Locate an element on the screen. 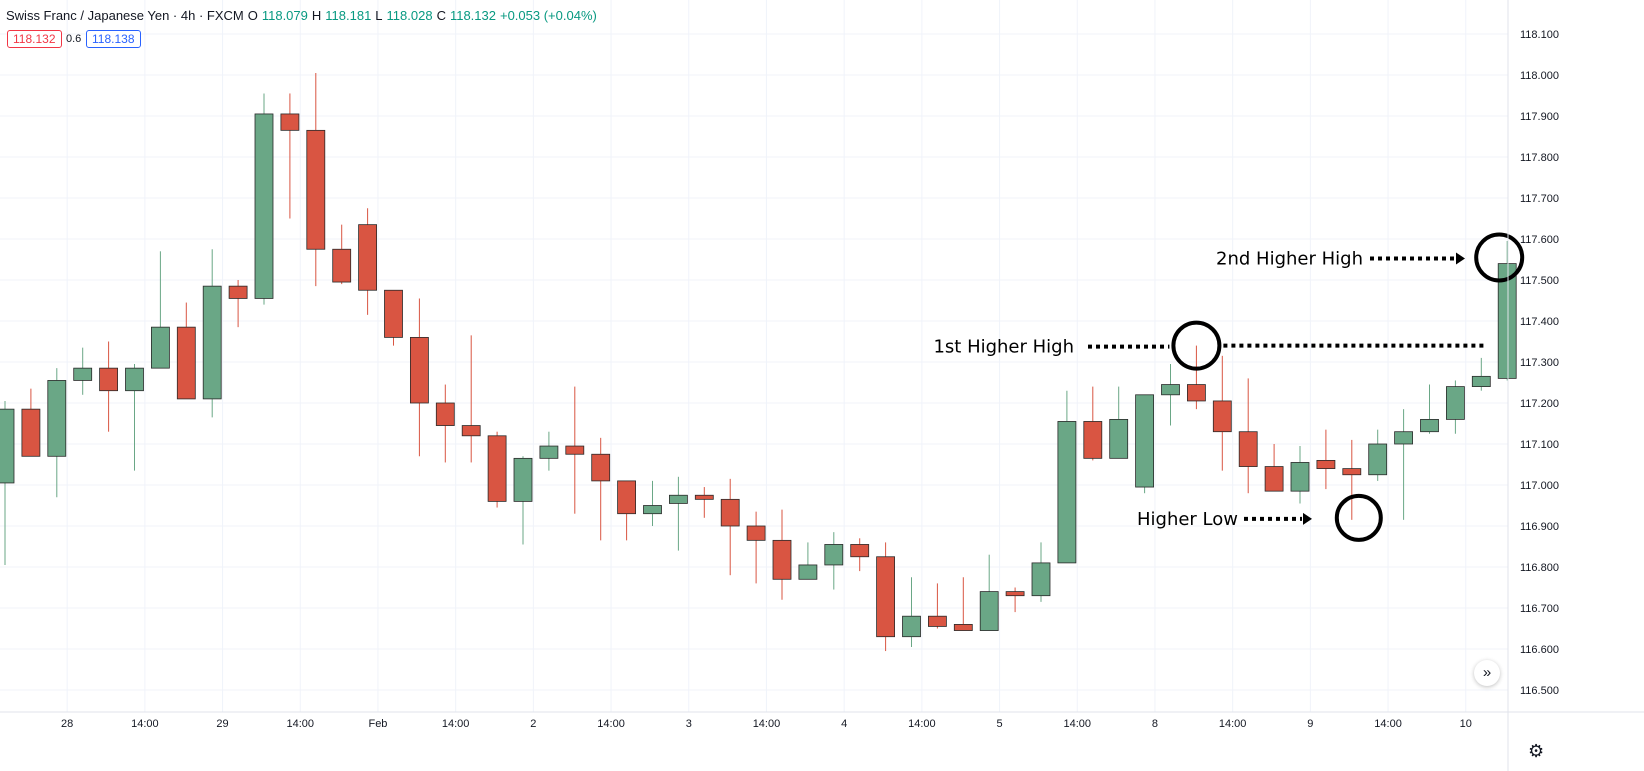  time-tick-label: 2 is located at coordinates (533, 724).